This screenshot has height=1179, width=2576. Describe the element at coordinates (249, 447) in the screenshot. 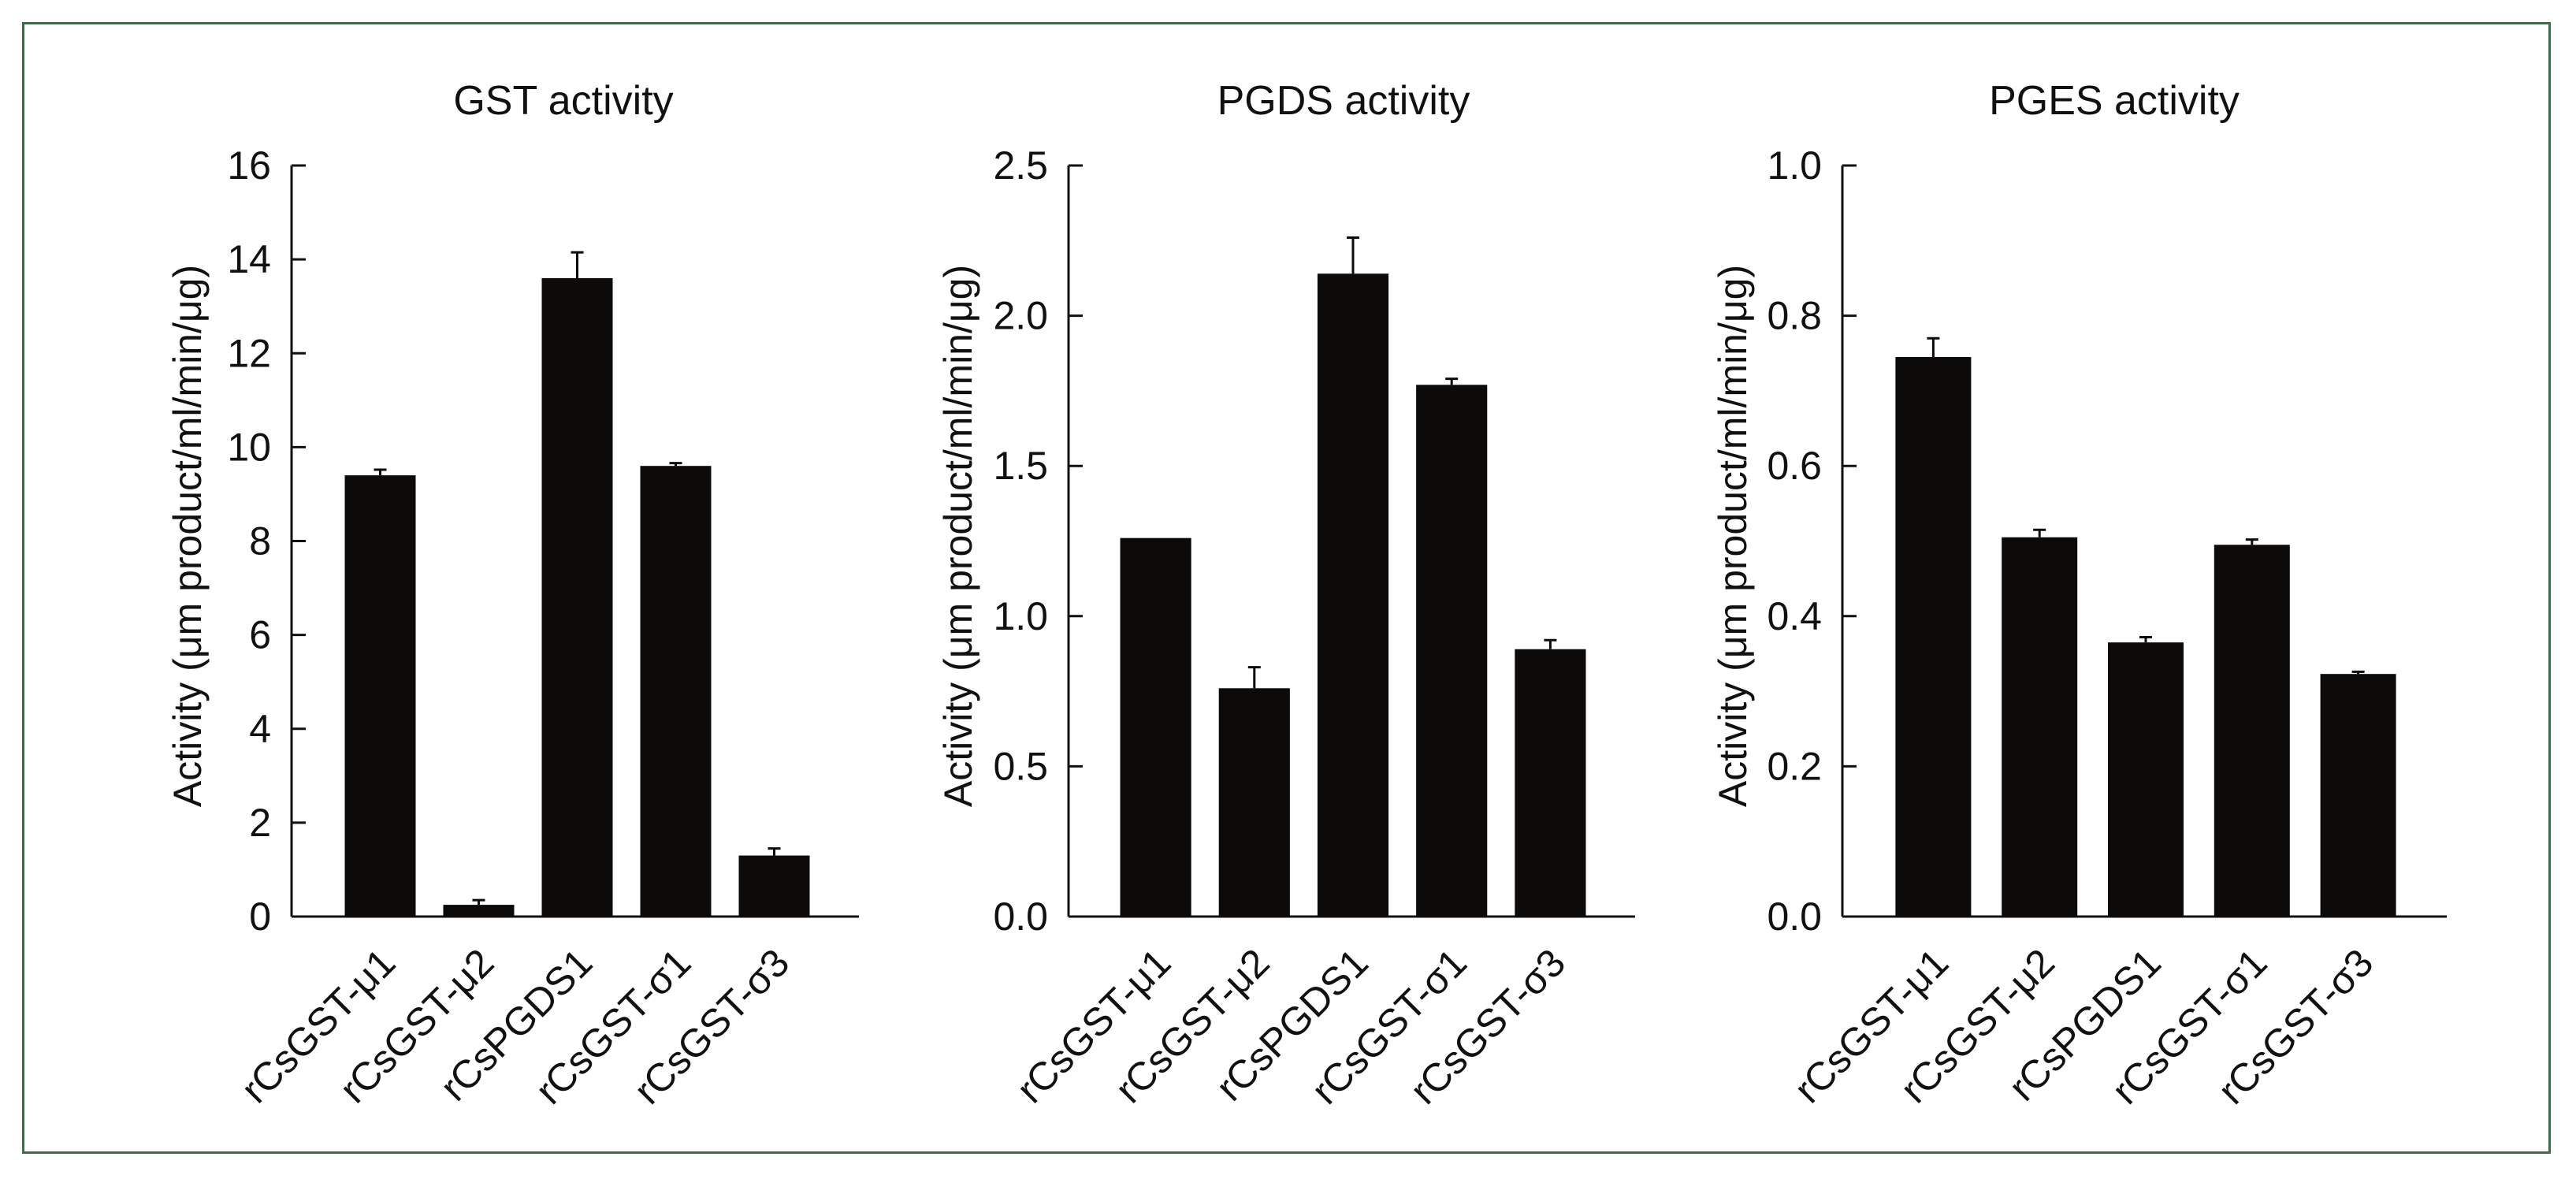

I see `y-tick-label: 10` at that location.